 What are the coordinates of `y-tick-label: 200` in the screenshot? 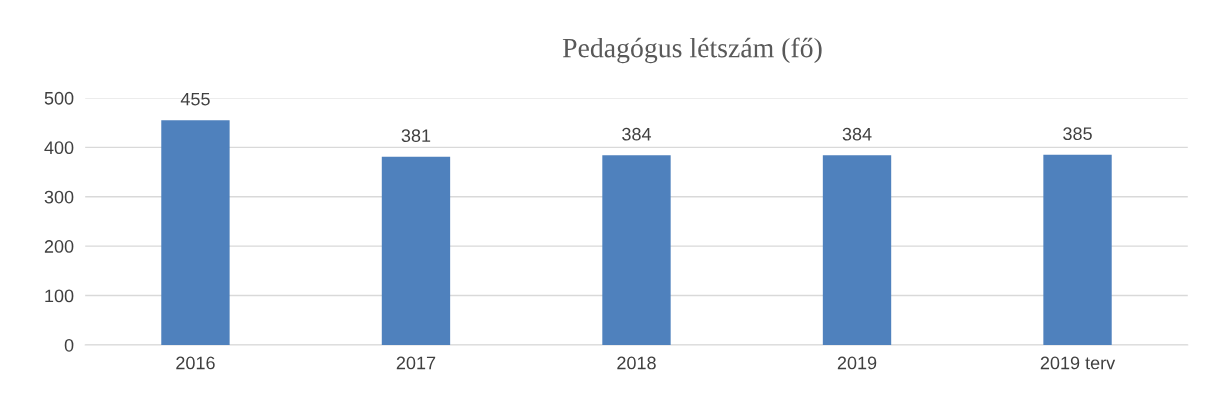 It's located at (59, 246).